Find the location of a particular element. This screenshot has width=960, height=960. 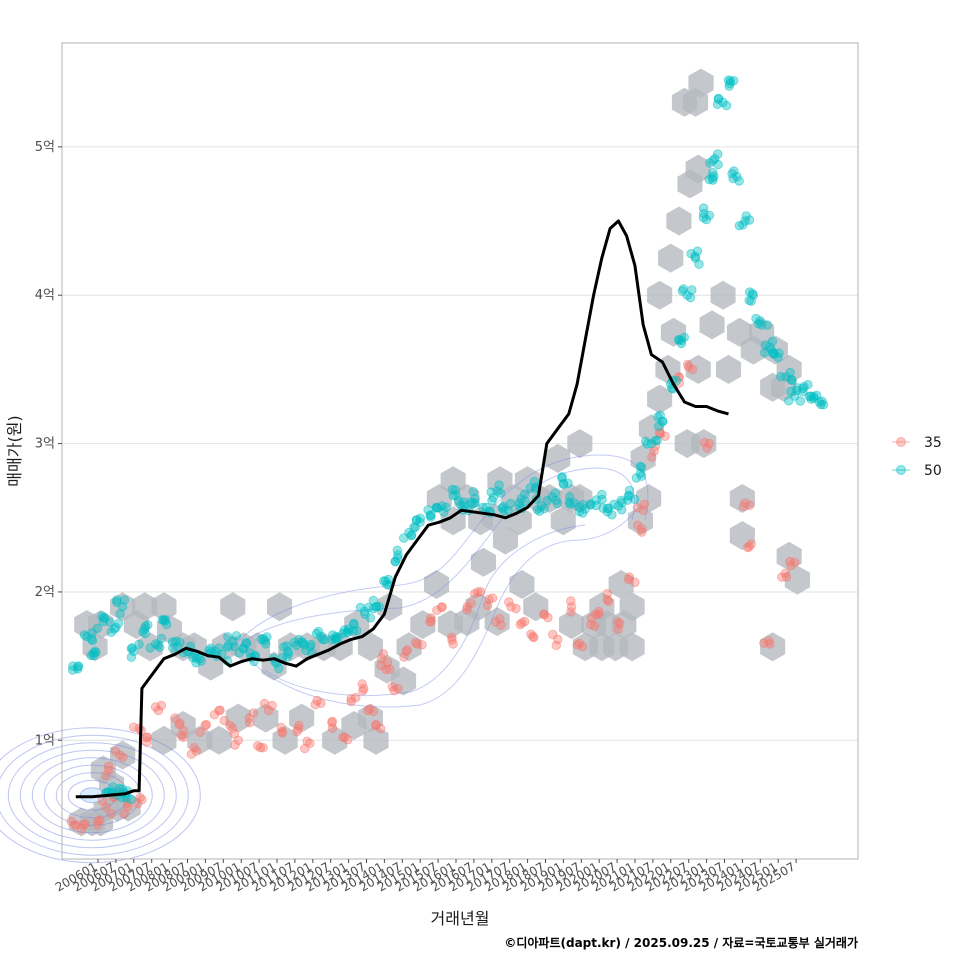

legend: 35 50 is located at coordinates (917, 457).